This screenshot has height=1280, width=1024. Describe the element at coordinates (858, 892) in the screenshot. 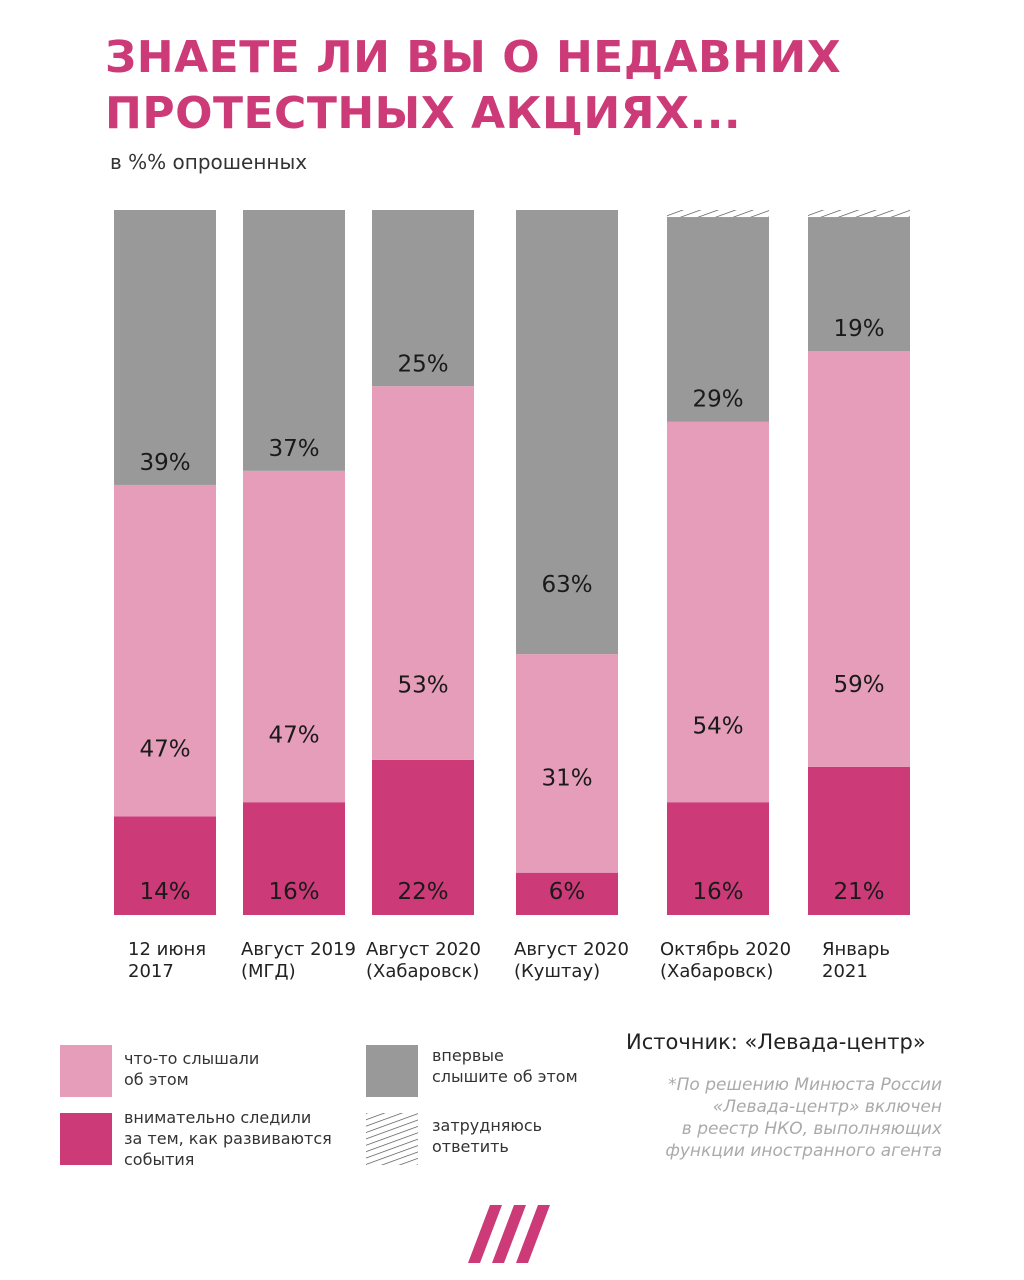

I see `data-label: 21%` at that location.